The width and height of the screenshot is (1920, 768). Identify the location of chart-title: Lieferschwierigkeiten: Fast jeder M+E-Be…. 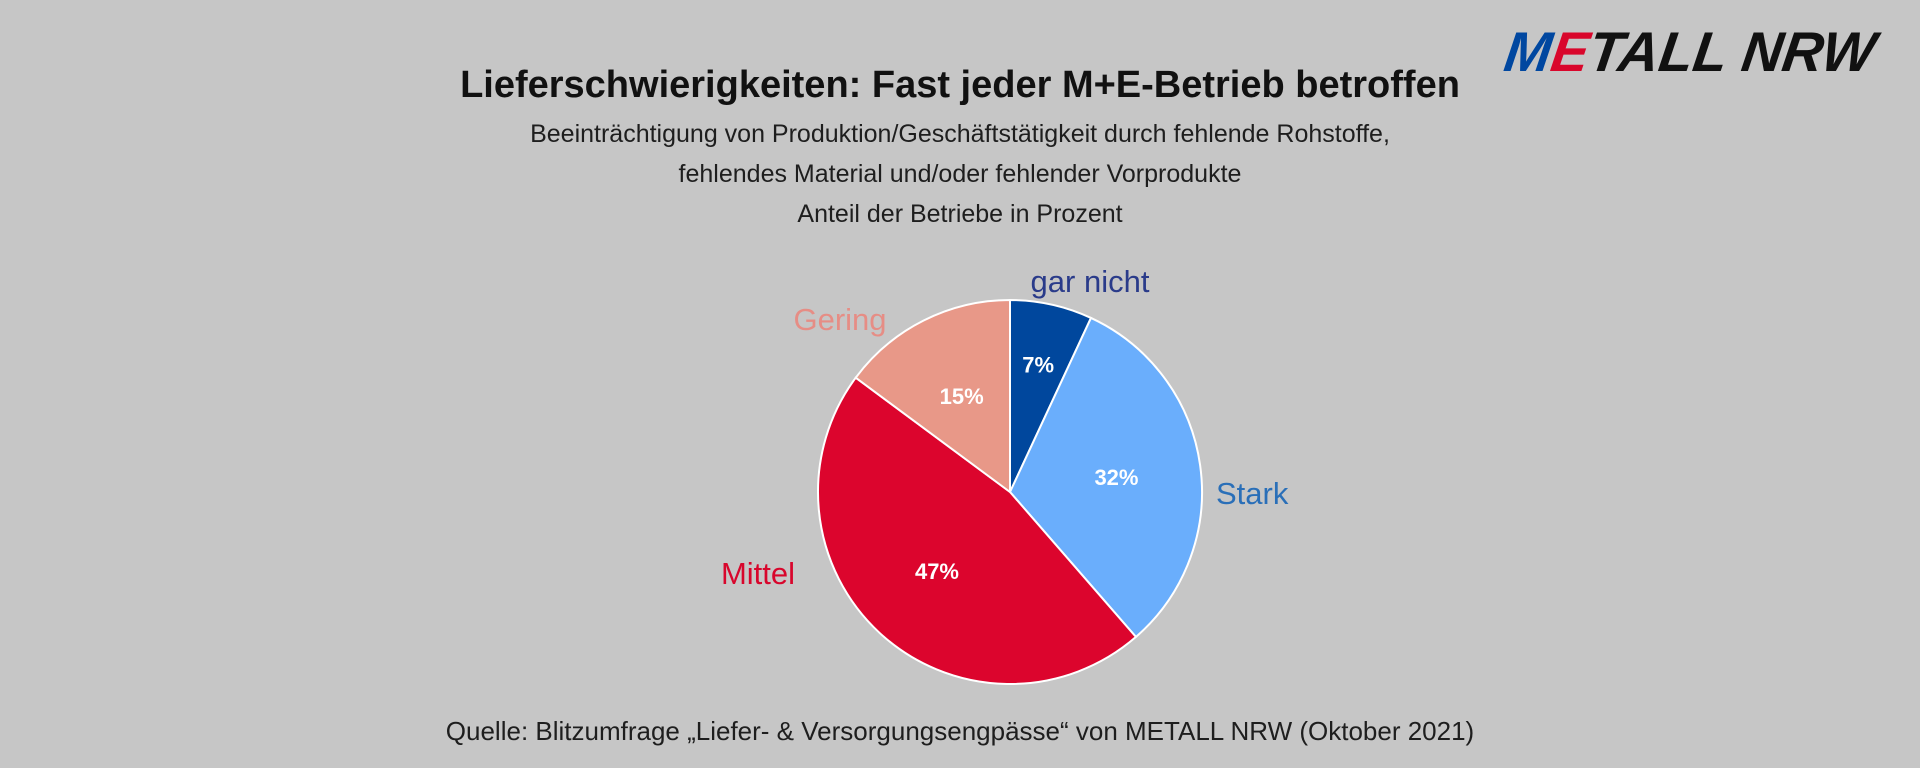
(960, 85).